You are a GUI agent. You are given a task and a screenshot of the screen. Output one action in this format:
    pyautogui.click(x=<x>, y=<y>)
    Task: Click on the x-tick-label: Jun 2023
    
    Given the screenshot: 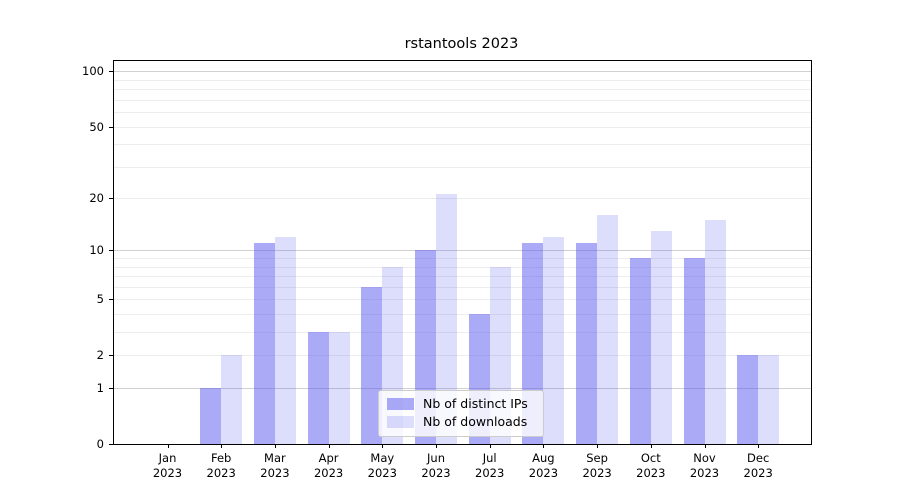 What is the action you would take?
    pyautogui.click(x=436, y=466)
    